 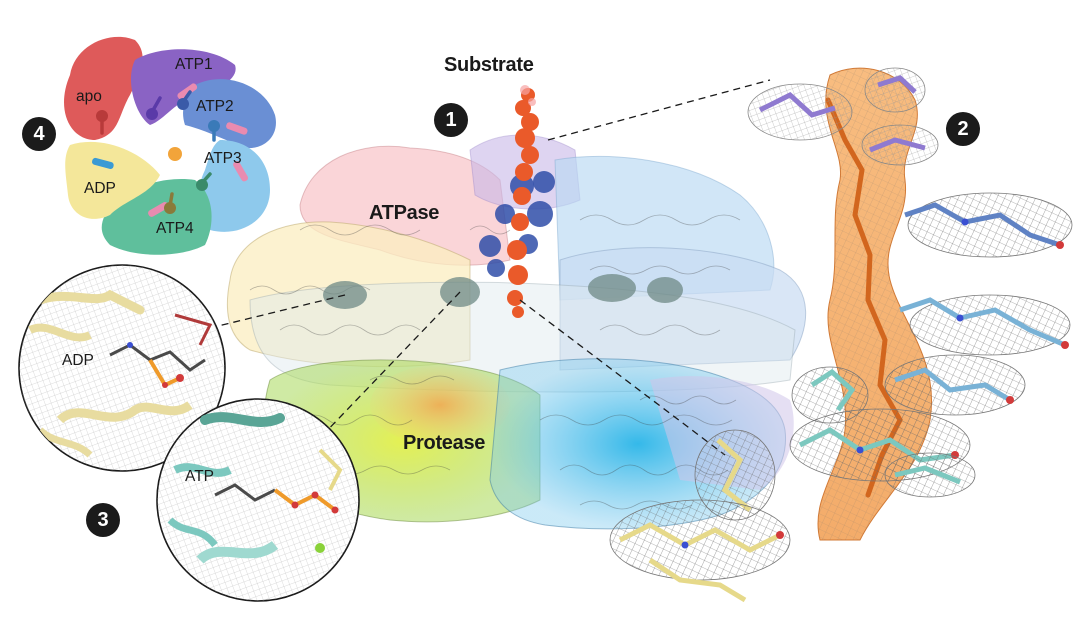 I want to click on schematic-atp2-subunit, so click(x=229, y=114).